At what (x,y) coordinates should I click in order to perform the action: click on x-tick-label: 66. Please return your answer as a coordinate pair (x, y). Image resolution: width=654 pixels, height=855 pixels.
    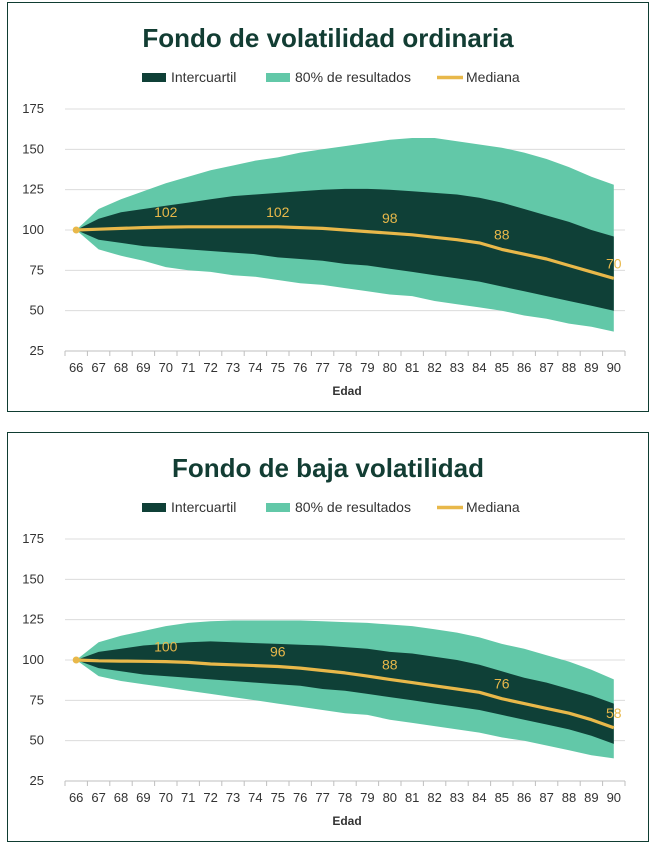
    Looking at the image, I should click on (76, 367).